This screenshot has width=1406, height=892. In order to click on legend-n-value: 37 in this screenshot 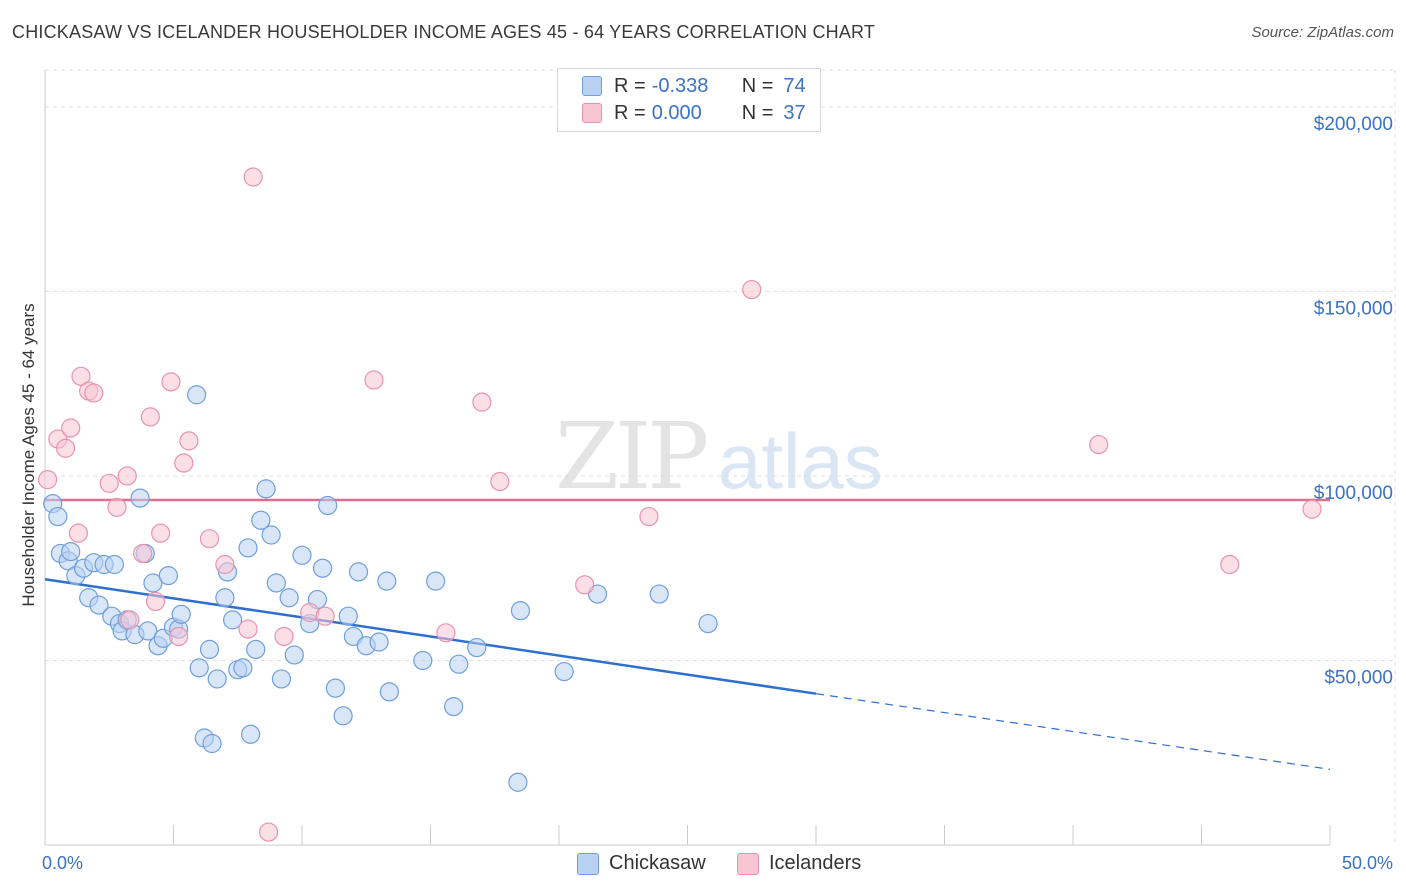, I will do `click(794, 112)`.